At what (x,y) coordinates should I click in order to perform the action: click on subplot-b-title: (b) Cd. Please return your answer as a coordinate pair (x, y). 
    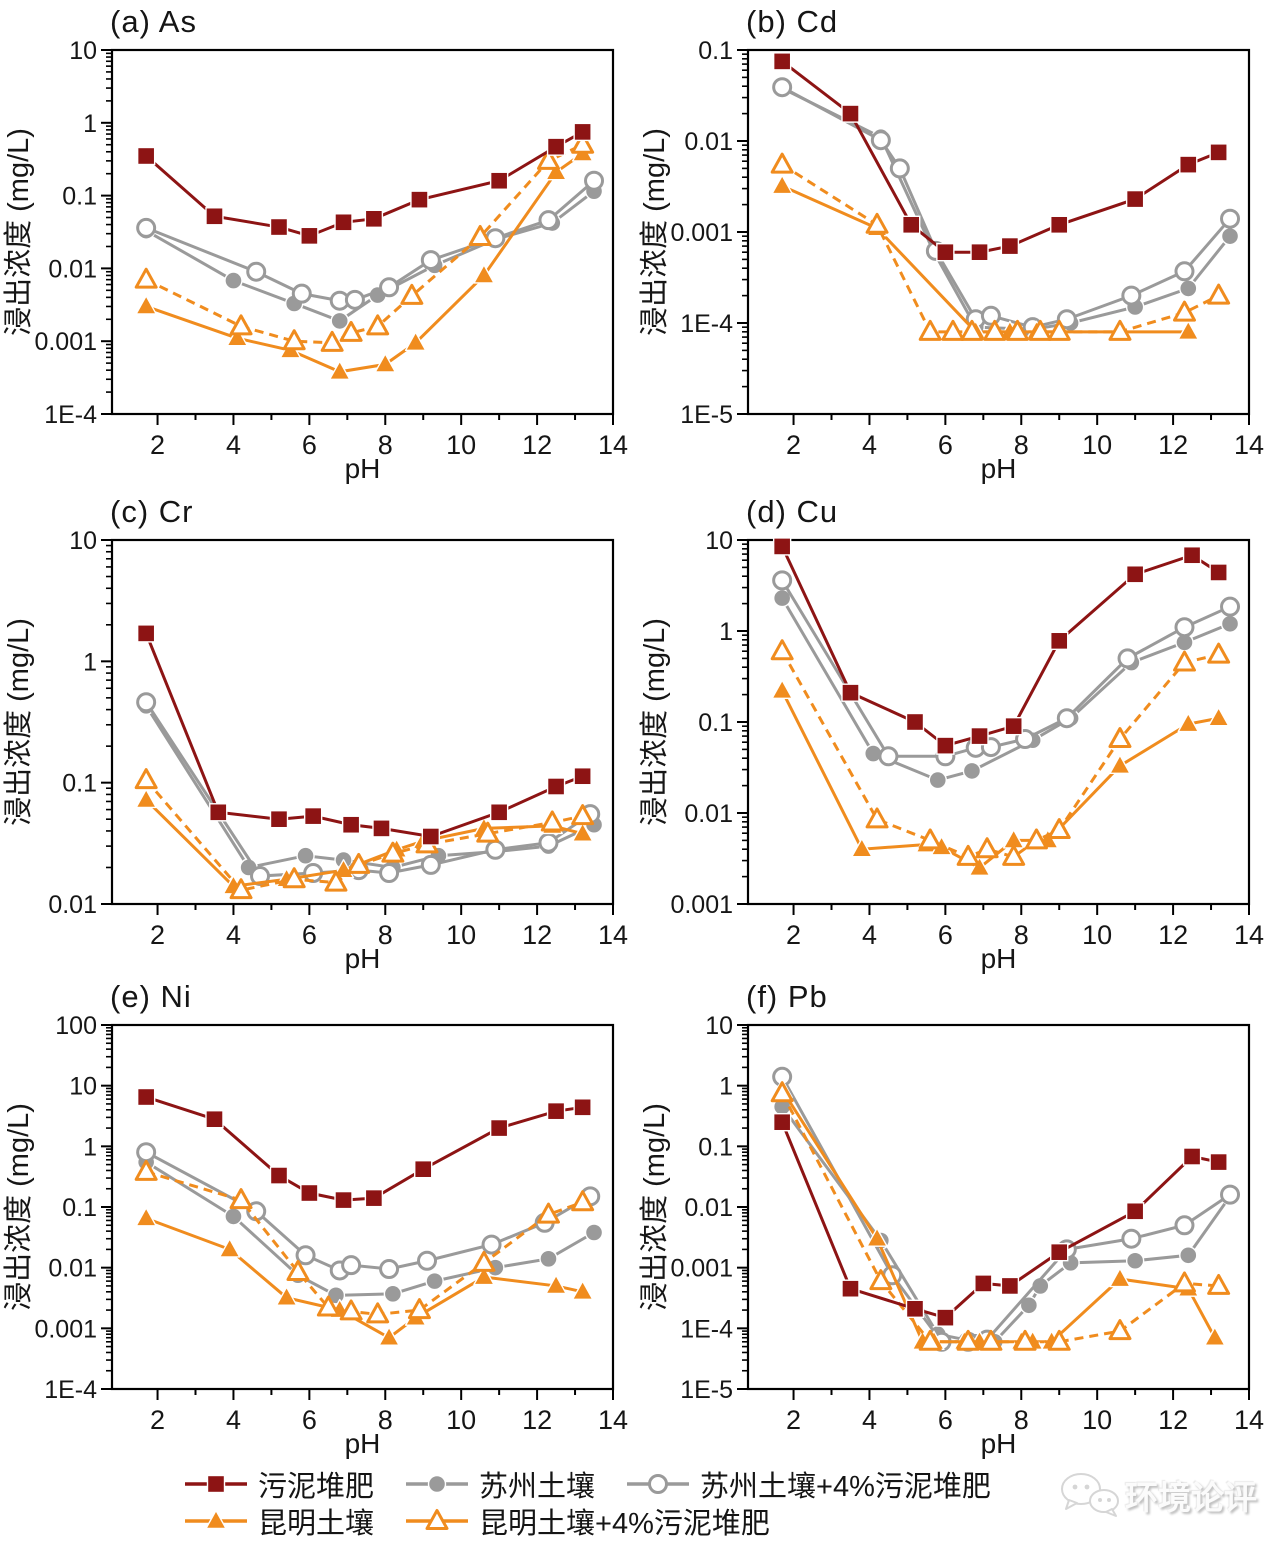
    Looking at the image, I should click on (792, 21).